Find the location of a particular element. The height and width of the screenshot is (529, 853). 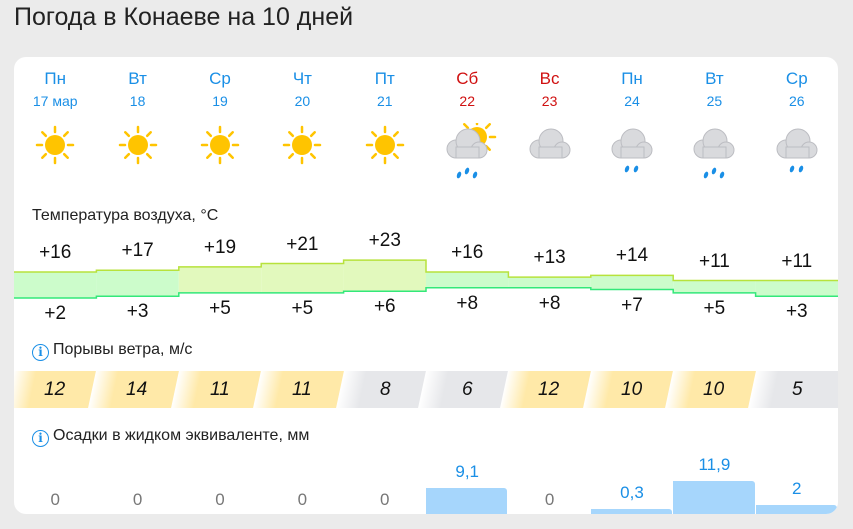

precip-heading: i Осадки в жидком эквиваленте, мм is located at coordinates (170, 437).